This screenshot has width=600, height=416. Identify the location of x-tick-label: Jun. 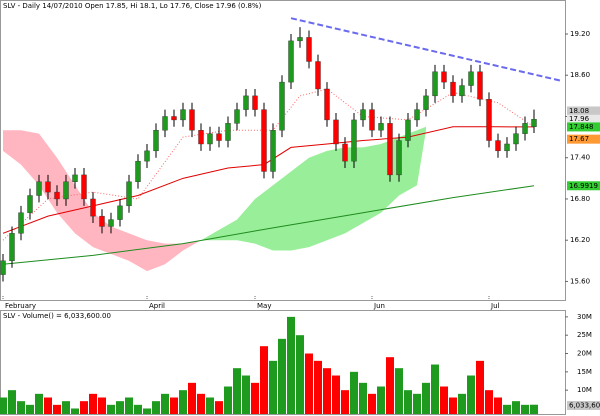
(379, 306).